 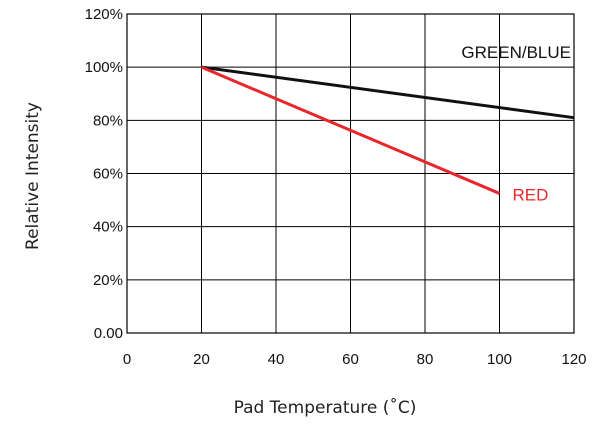 What do you see at coordinates (276, 359) in the screenshot?
I see `x-tick-label: 40` at bounding box center [276, 359].